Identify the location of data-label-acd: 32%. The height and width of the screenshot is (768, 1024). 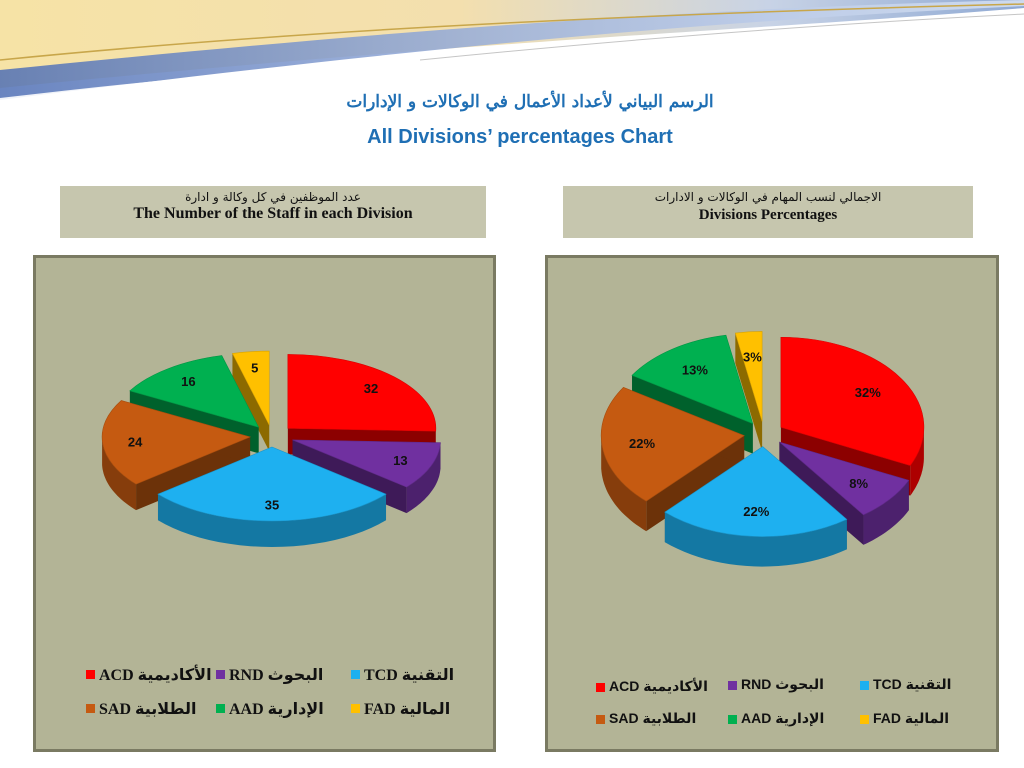
(868, 392).